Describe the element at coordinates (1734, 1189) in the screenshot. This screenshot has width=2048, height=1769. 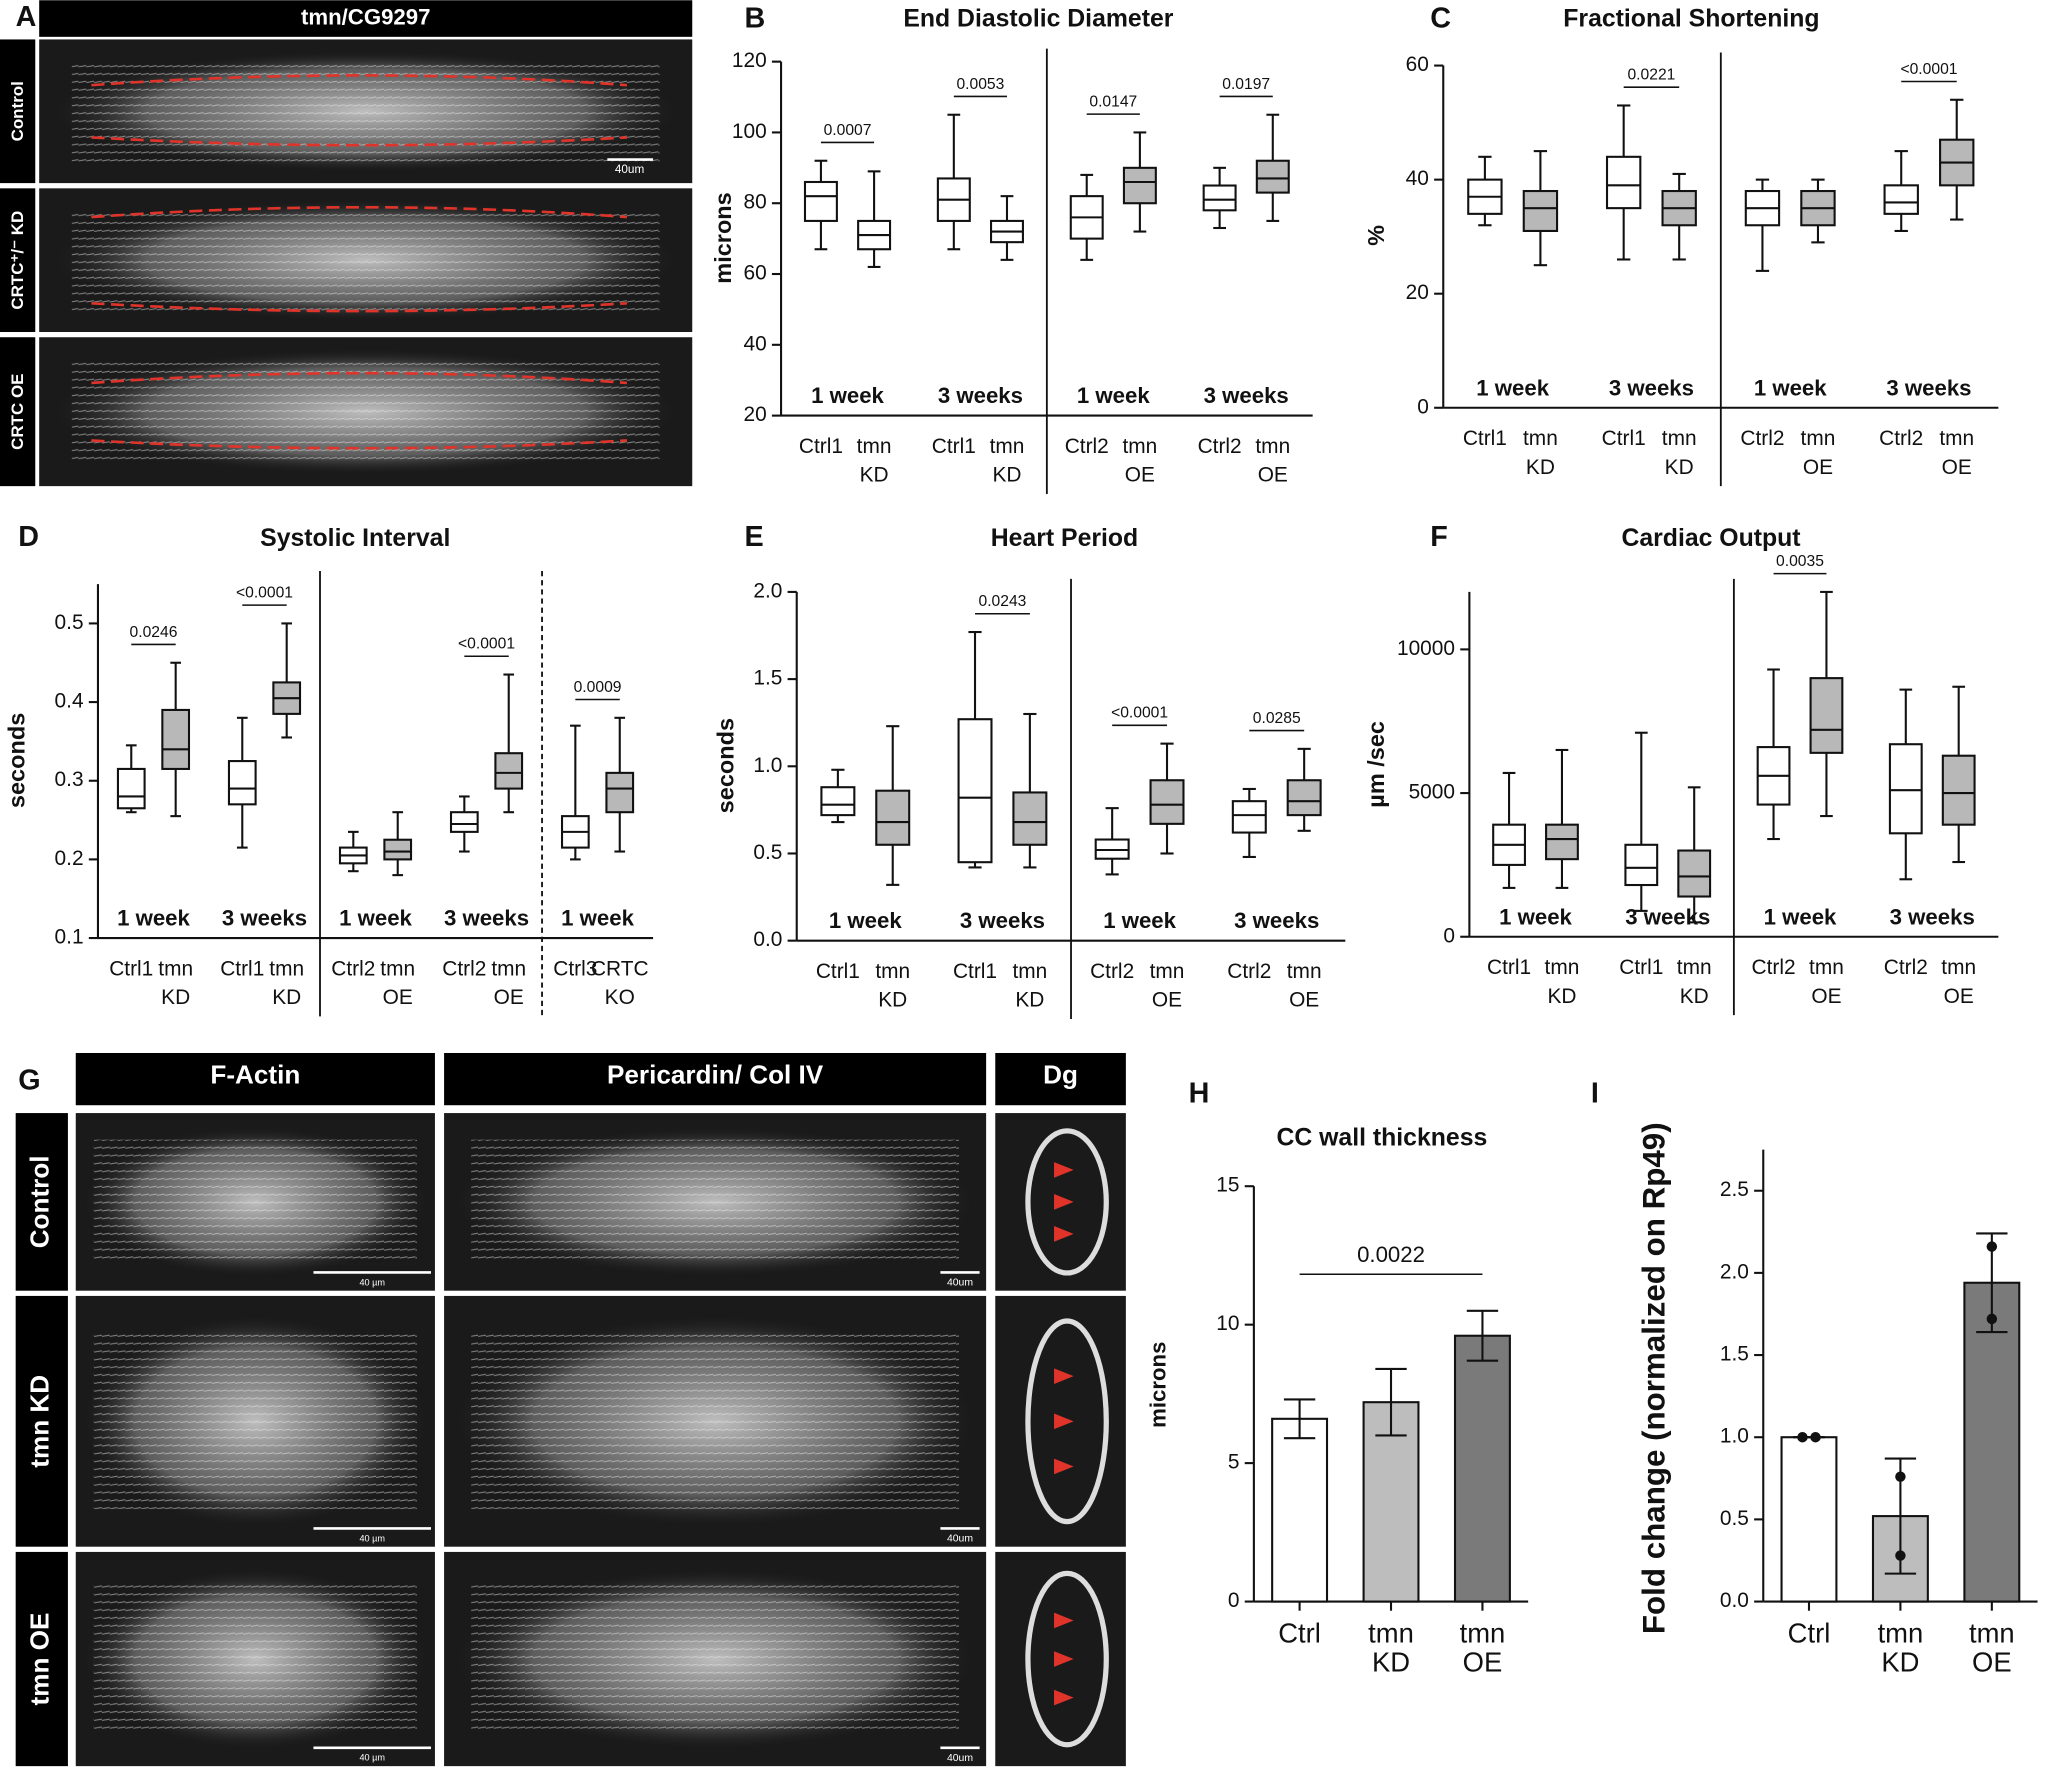
I see `y-tick-label: 2.5` at that location.